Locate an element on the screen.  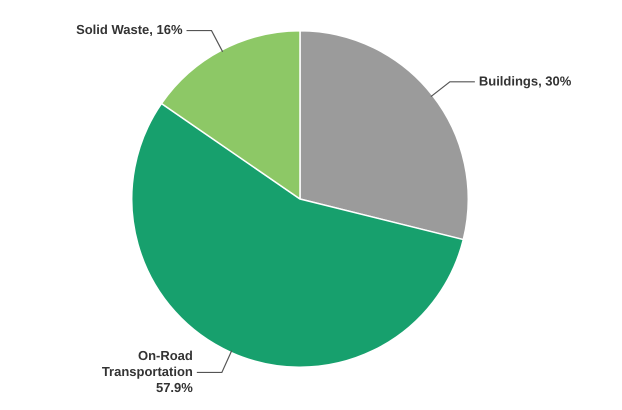
slice-label: Buildings, 30% is located at coordinates (525, 80).